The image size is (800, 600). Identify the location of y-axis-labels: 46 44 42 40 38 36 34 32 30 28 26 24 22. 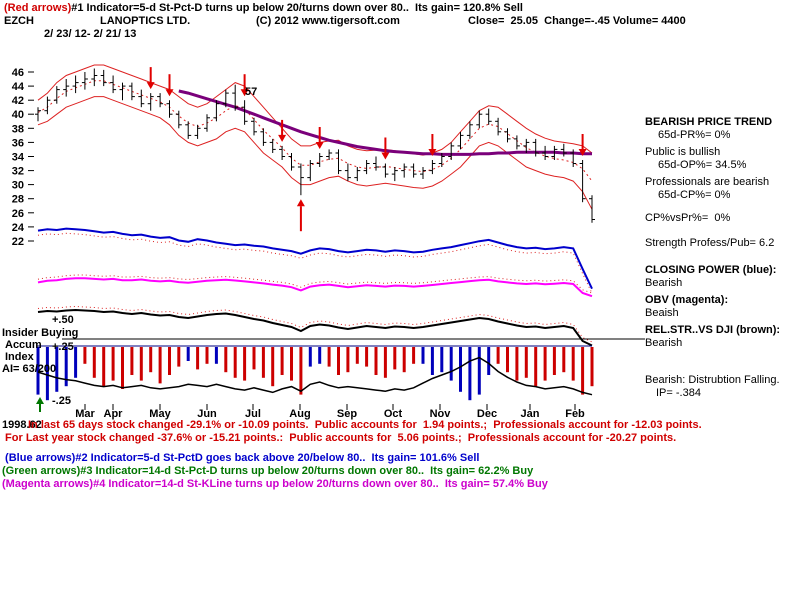
(23, 157).